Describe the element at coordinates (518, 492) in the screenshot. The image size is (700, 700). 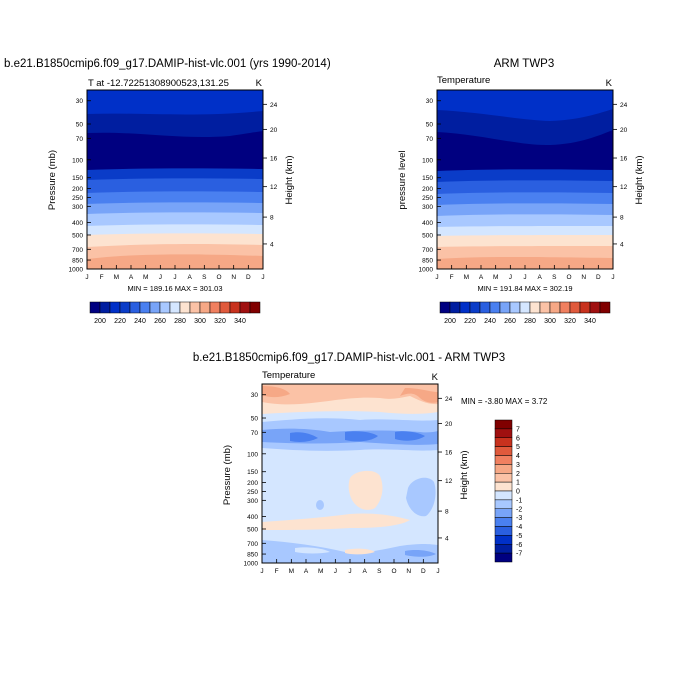
I see `colorbar-label: 0` at that location.